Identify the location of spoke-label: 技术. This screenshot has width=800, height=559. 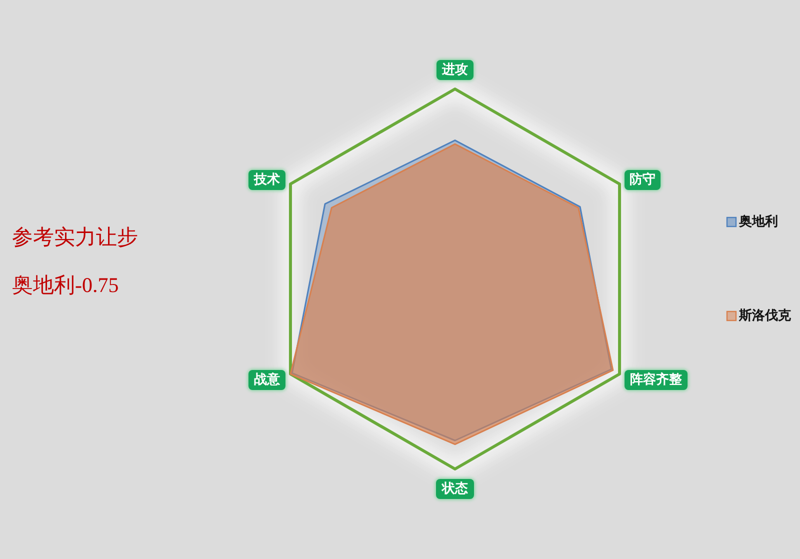
(266, 180).